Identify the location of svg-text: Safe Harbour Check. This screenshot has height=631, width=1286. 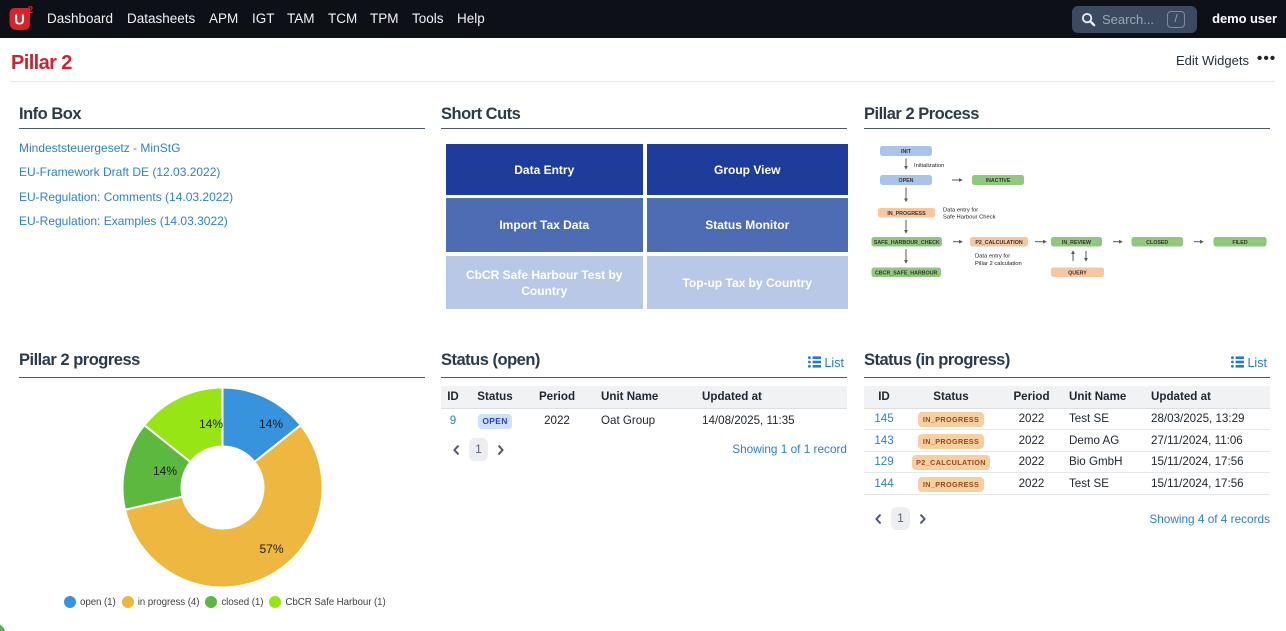
(969, 218).